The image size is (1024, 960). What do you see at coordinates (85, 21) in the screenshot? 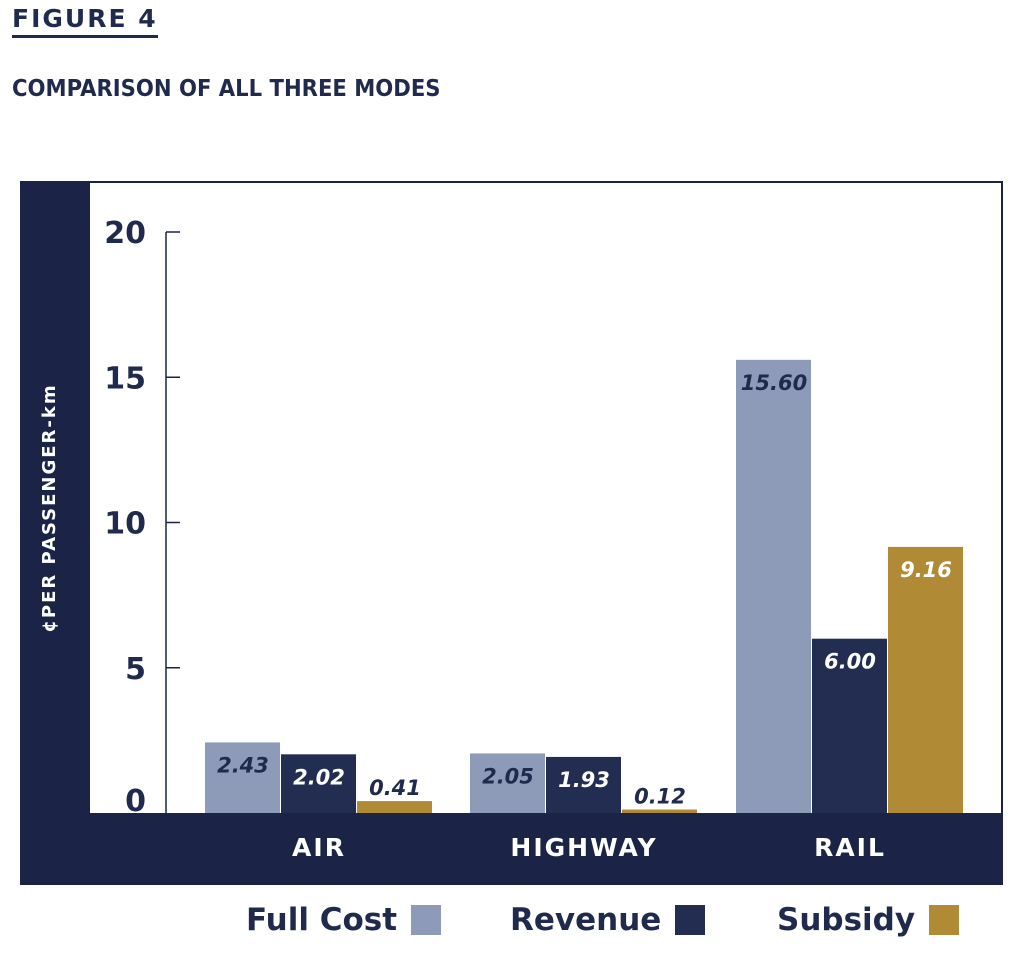
I see `figure-label: FIGURE 4` at bounding box center [85, 21].